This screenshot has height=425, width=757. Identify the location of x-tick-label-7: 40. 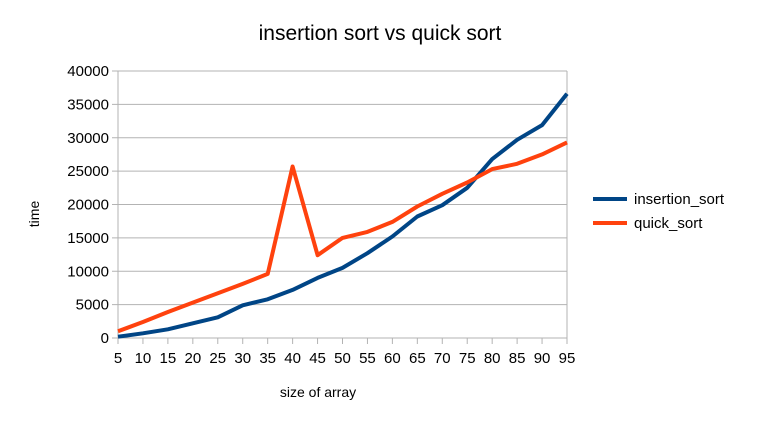
(292, 358).